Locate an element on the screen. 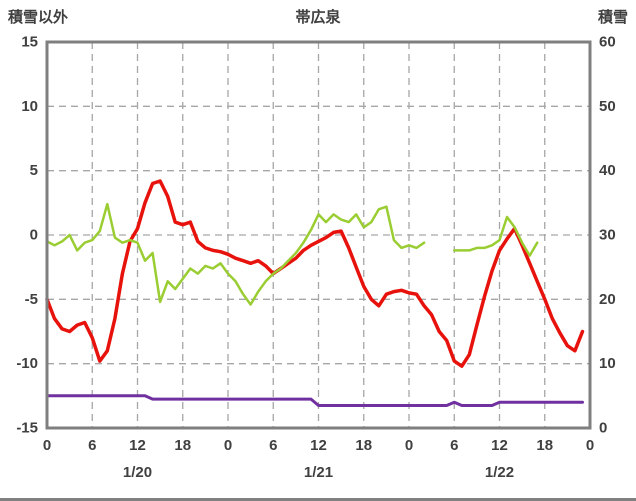 Image resolution: width=636 pixels, height=501 pixels. purple-series-line is located at coordinates (314, 400).